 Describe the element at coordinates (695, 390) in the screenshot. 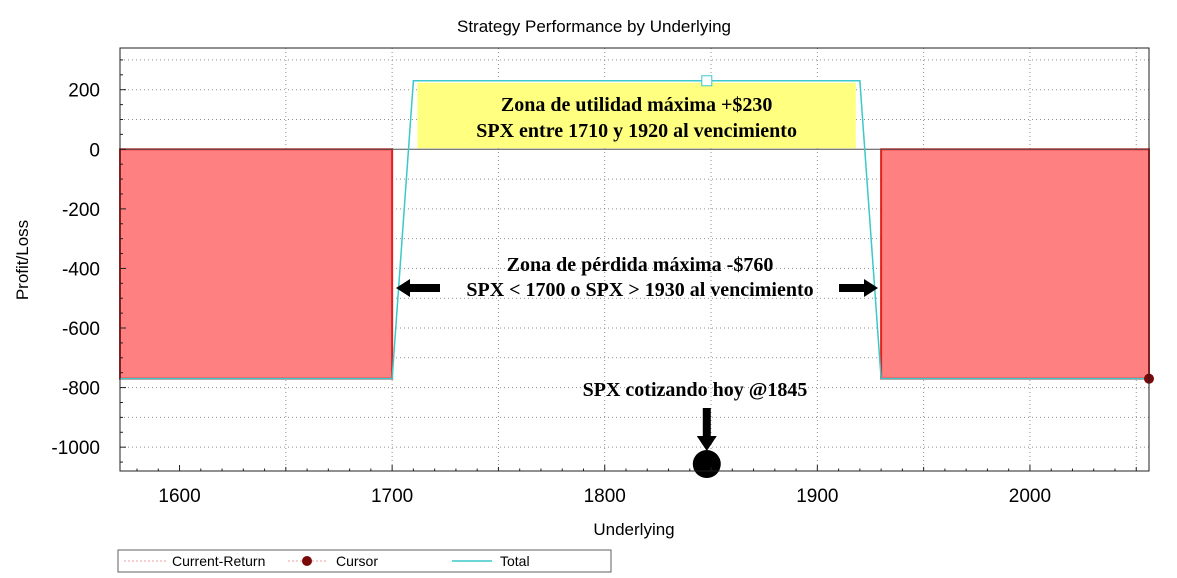

I see `spot-annotation: SPX cotizando hoy @1845` at that location.